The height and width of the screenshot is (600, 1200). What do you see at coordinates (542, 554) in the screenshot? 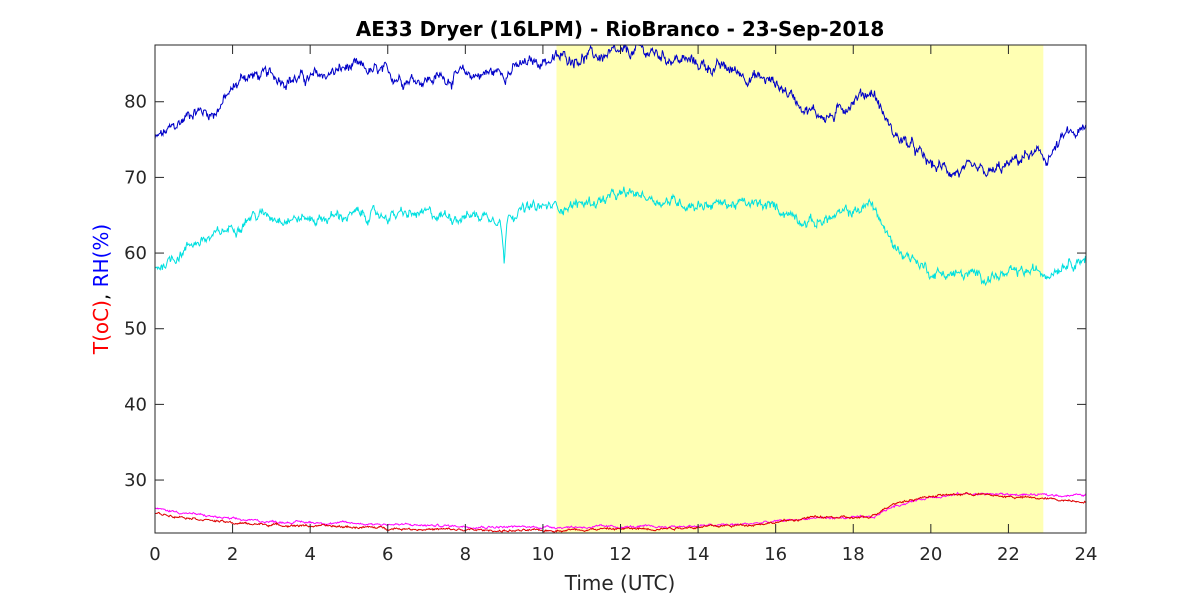
I see `x-tick-label: 10` at bounding box center [542, 554].